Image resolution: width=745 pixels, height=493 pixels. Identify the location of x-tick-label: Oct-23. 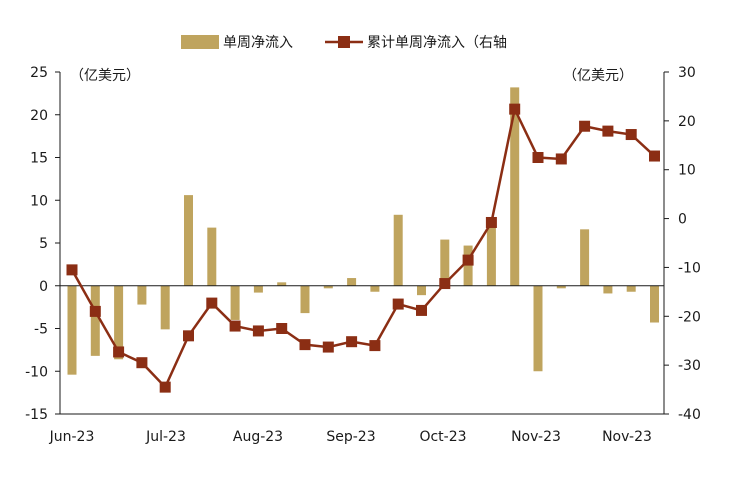
(442, 437).